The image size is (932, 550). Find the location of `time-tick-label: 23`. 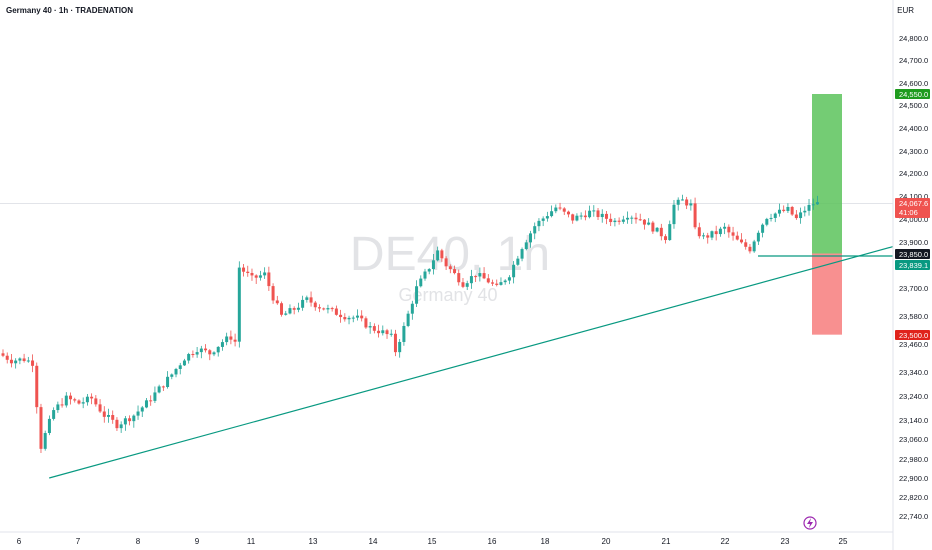

time-tick-label: 23 is located at coordinates (785, 541).